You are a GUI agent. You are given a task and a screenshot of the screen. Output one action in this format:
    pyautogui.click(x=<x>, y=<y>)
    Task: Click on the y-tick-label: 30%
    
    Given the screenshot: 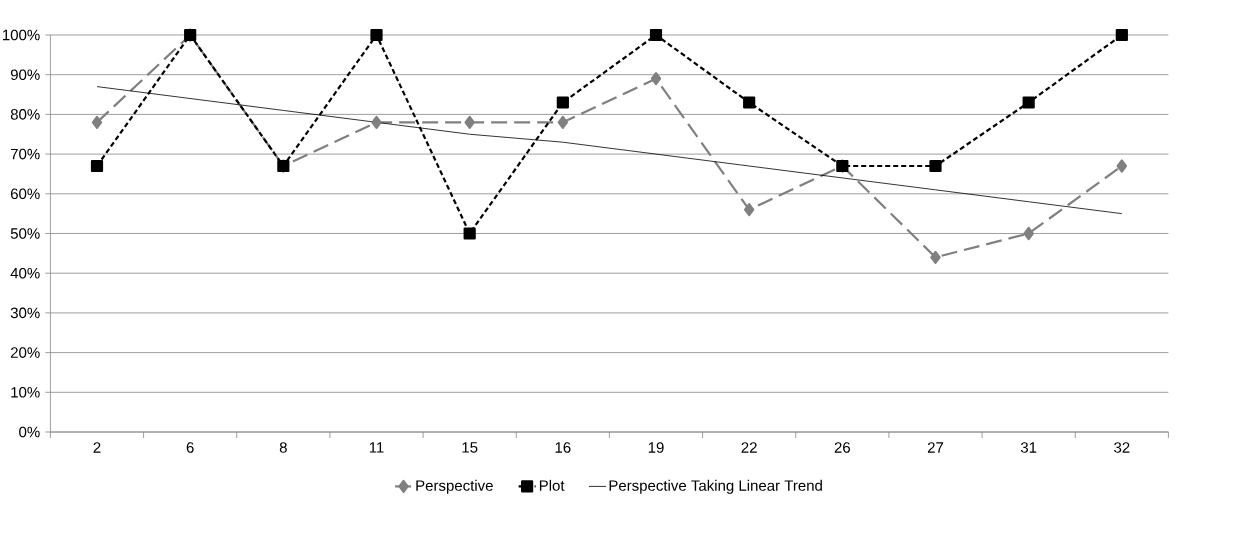 What is the action you would take?
    pyautogui.click(x=25, y=313)
    